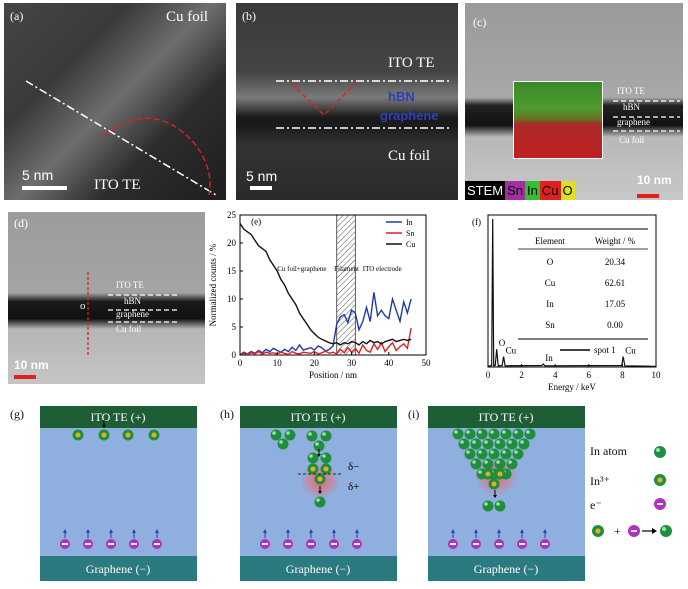  What do you see at coordinates (605, 350) in the screenshot?
I see `legend-label: spot 1` at bounding box center [605, 350].